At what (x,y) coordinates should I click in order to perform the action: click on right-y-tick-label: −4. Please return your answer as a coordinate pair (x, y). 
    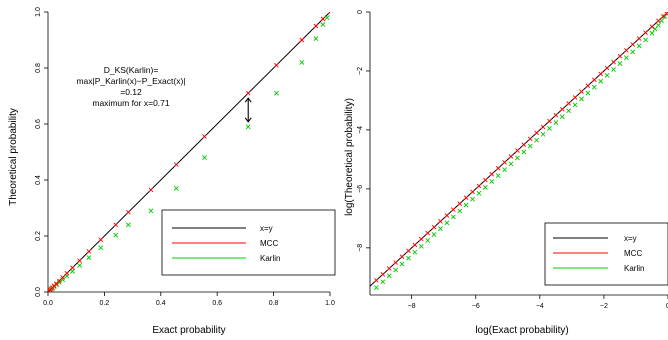
    Looking at the image, I should click on (360, 130).